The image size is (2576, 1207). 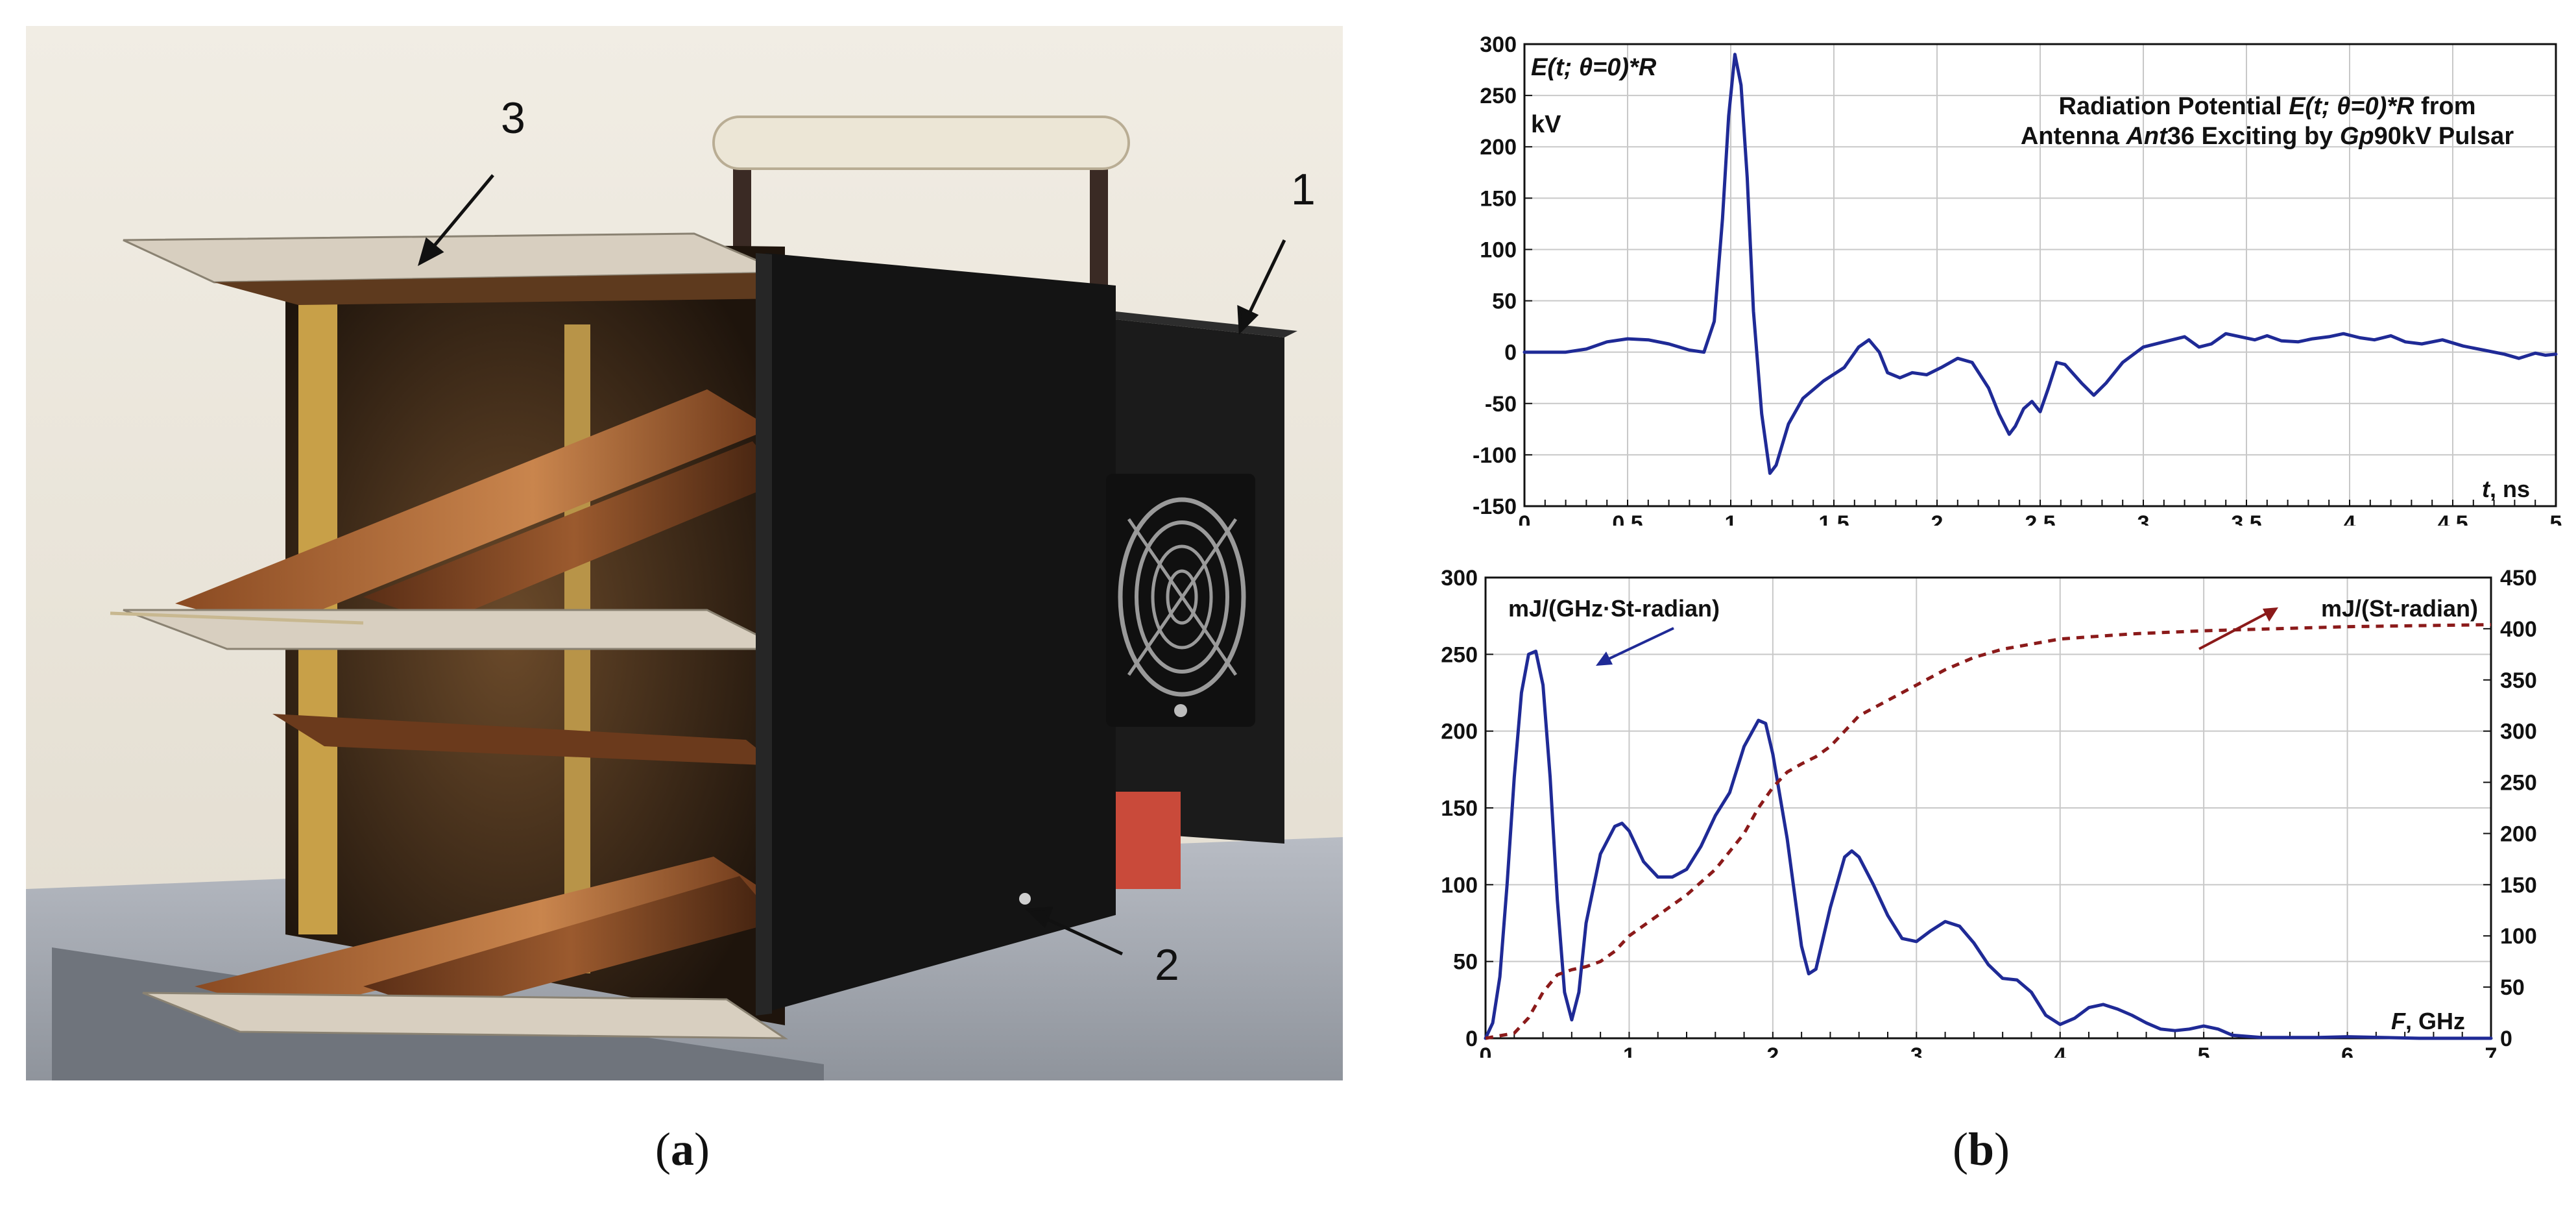 I want to click on y2-tick-label: 350, so click(x=2518, y=680).